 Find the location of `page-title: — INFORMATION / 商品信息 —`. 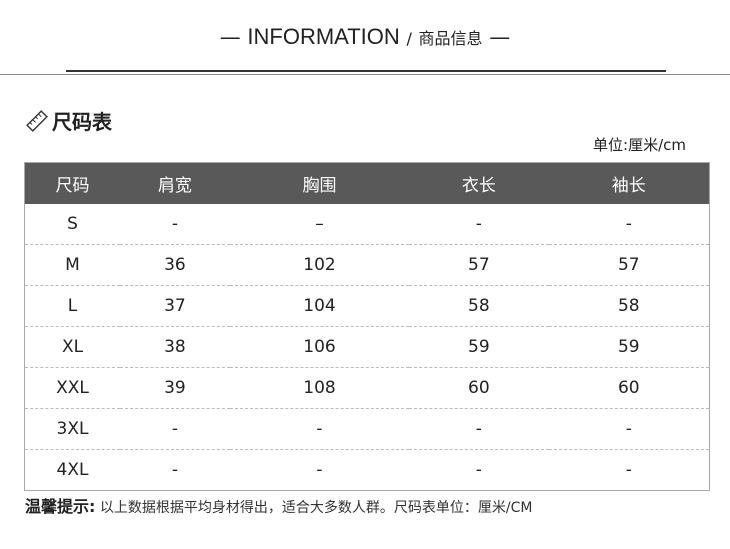

page-title: — INFORMATION / 商品信息 — is located at coordinates (365, 37).